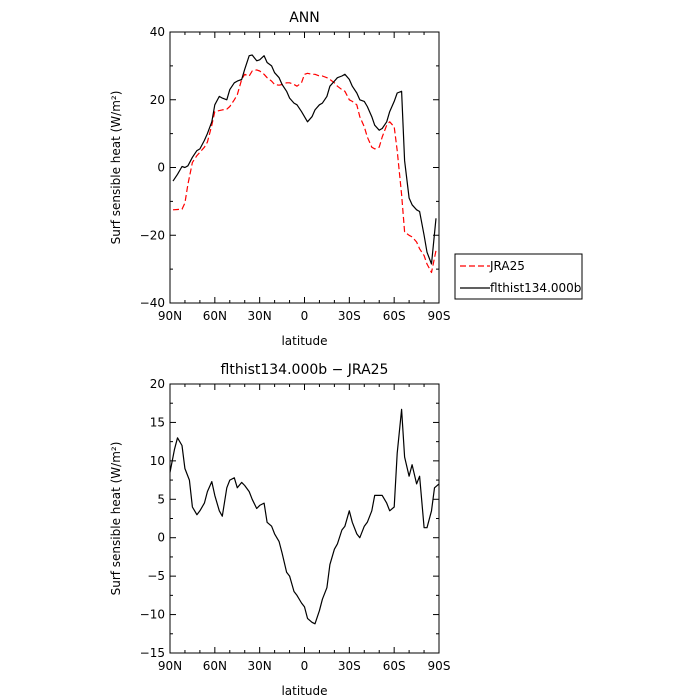  I want to click on legend-box, so click(518, 276).